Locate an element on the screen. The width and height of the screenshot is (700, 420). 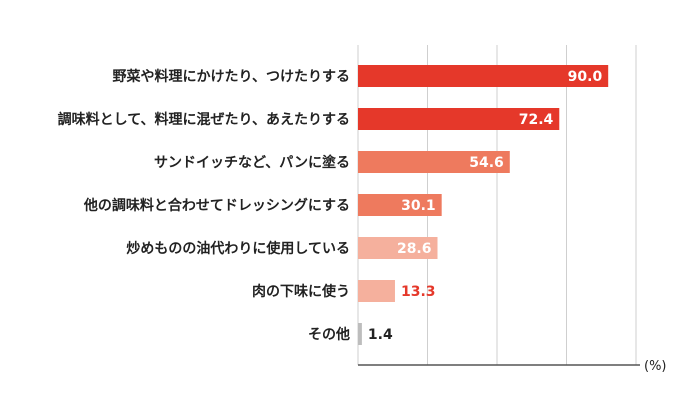
category-label: 肉の下味に使う is located at coordinates (301, 291).